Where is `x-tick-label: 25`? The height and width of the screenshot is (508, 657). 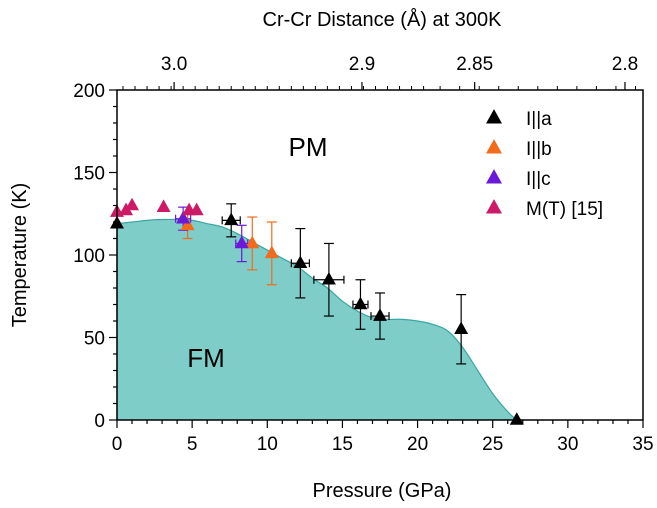
x-tick-label: 25 is located at coordinates (492, 444).